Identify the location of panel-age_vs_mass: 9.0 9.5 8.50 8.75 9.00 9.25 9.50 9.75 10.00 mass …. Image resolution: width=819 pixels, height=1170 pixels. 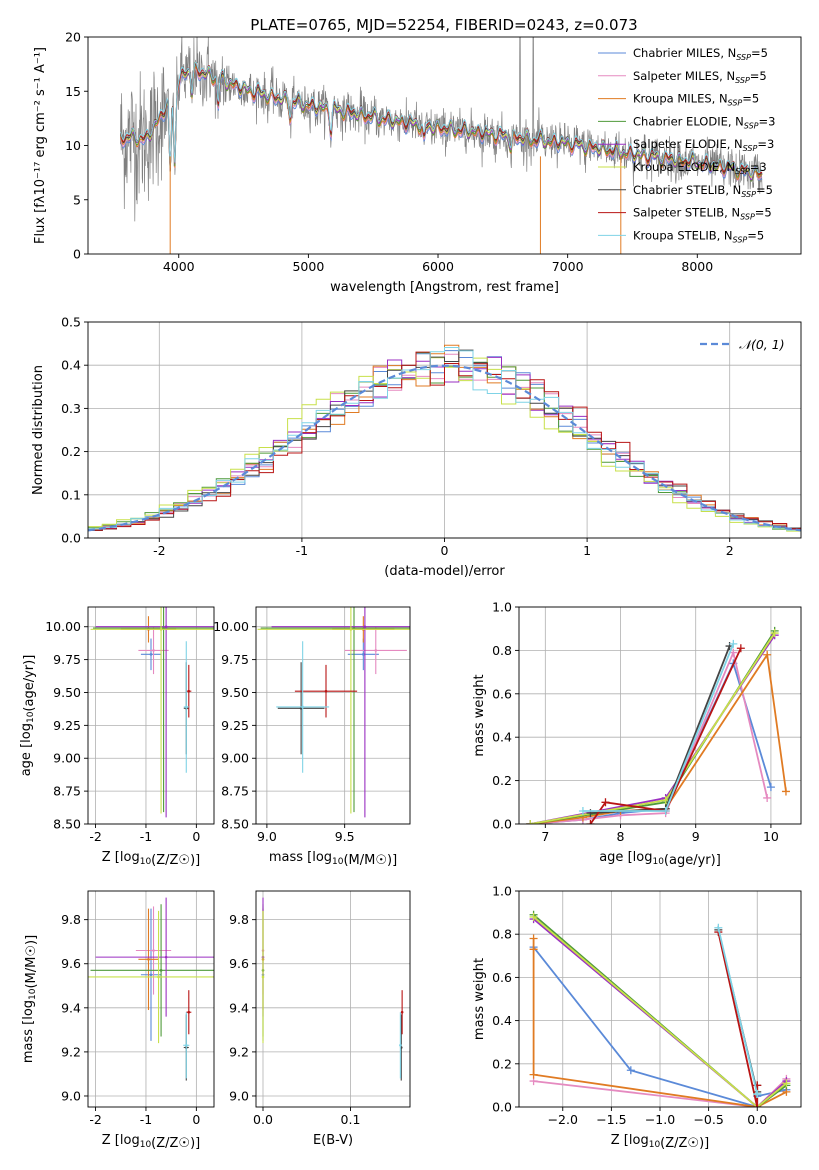
(312, 737).